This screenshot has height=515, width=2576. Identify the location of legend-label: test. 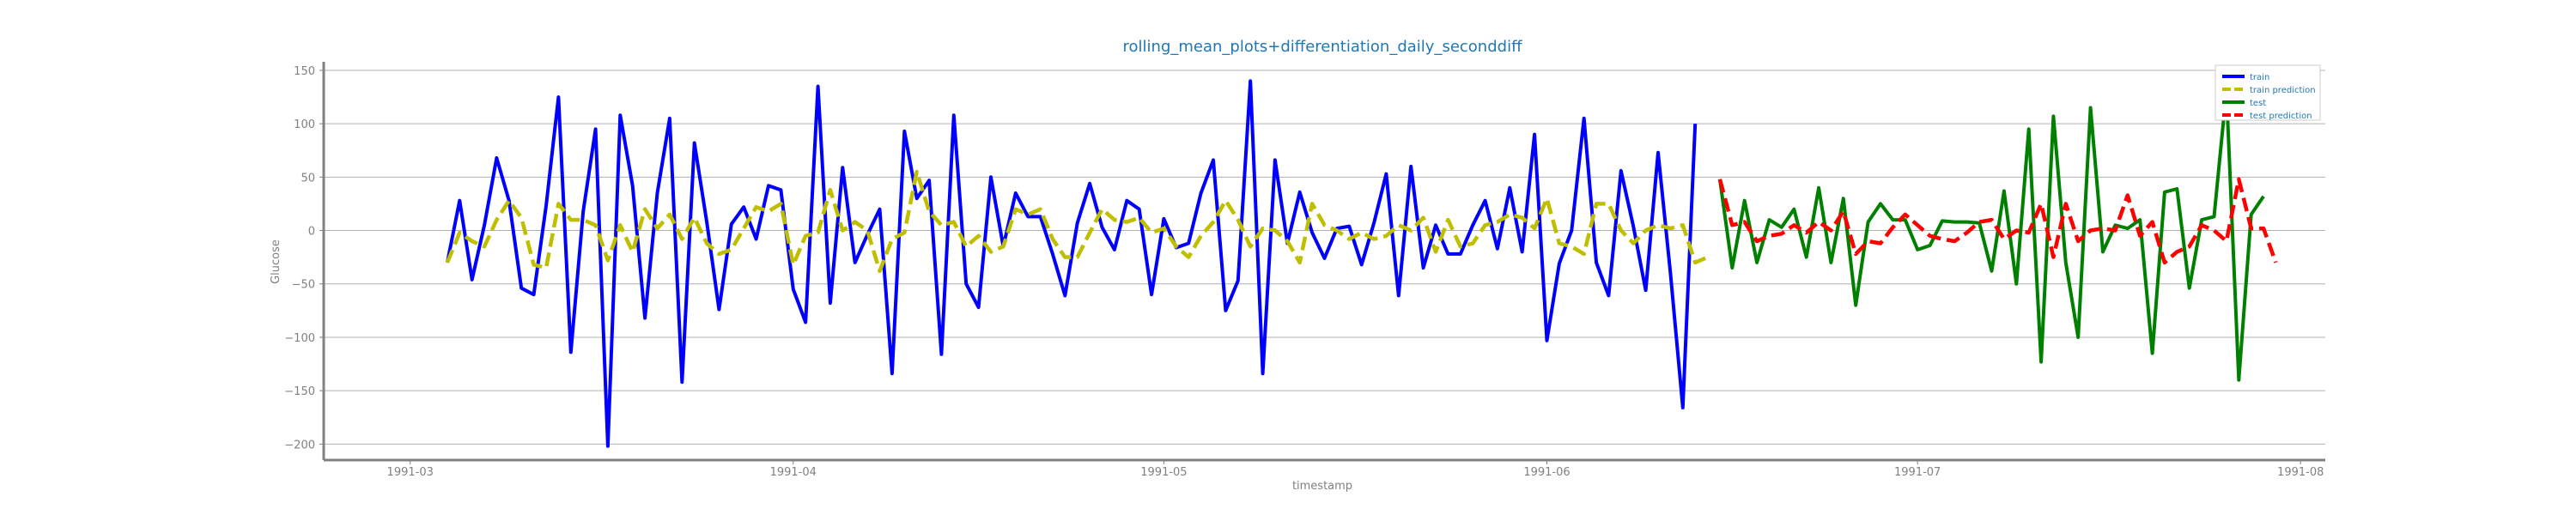
(2258, 103).